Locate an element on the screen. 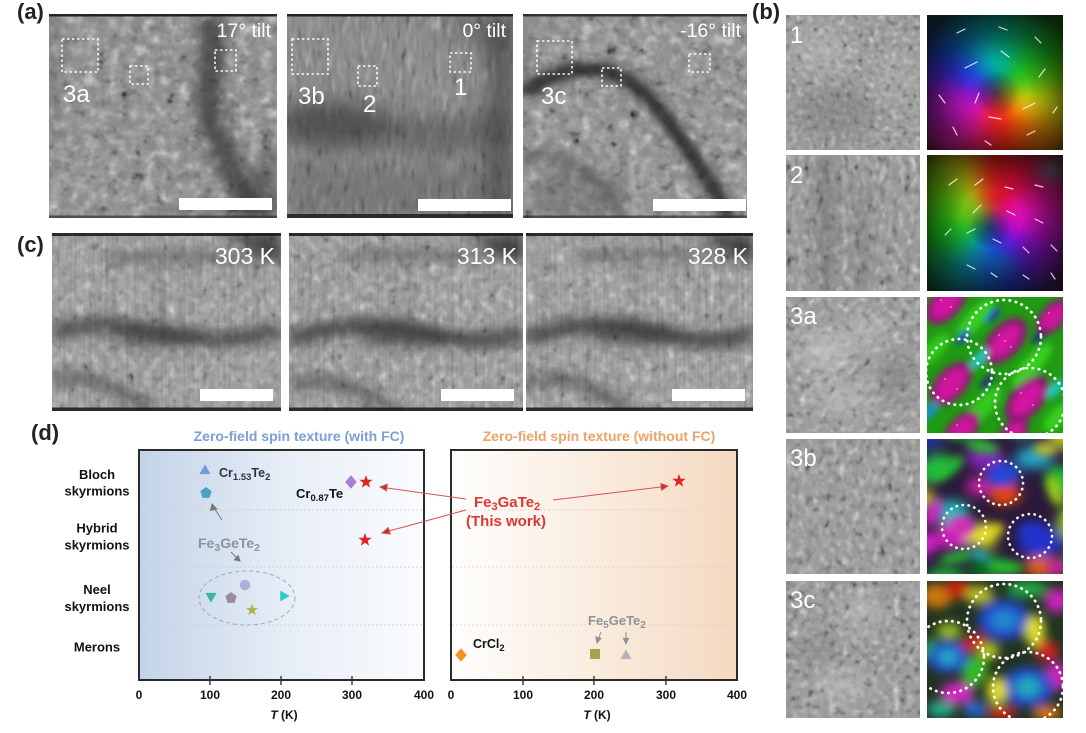  svg-text: 303 K is located at coordinates (245, 256).